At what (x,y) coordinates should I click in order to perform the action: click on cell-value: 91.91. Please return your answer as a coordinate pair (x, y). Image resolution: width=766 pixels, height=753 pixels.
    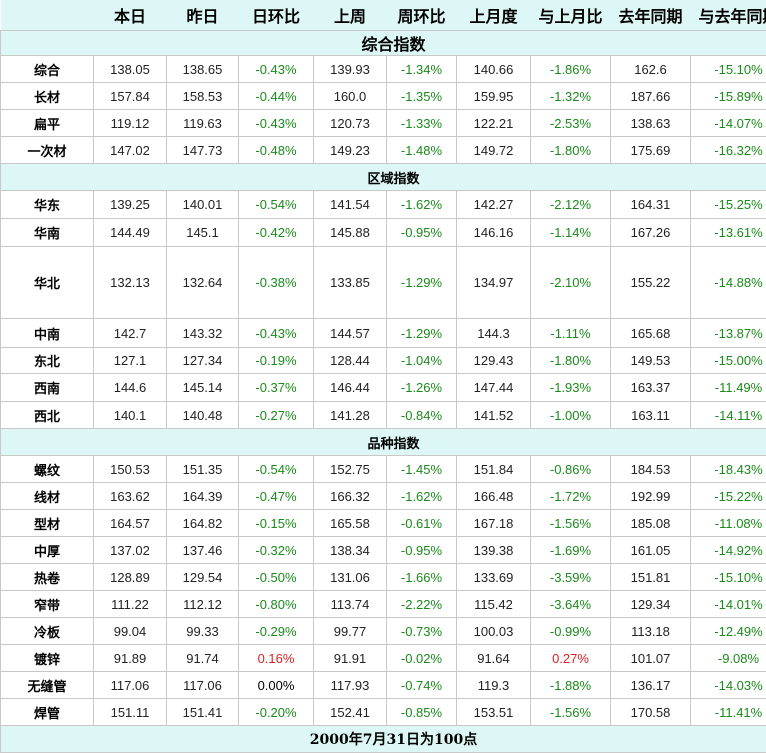
    Looking at the image, I should click on (350, 658).